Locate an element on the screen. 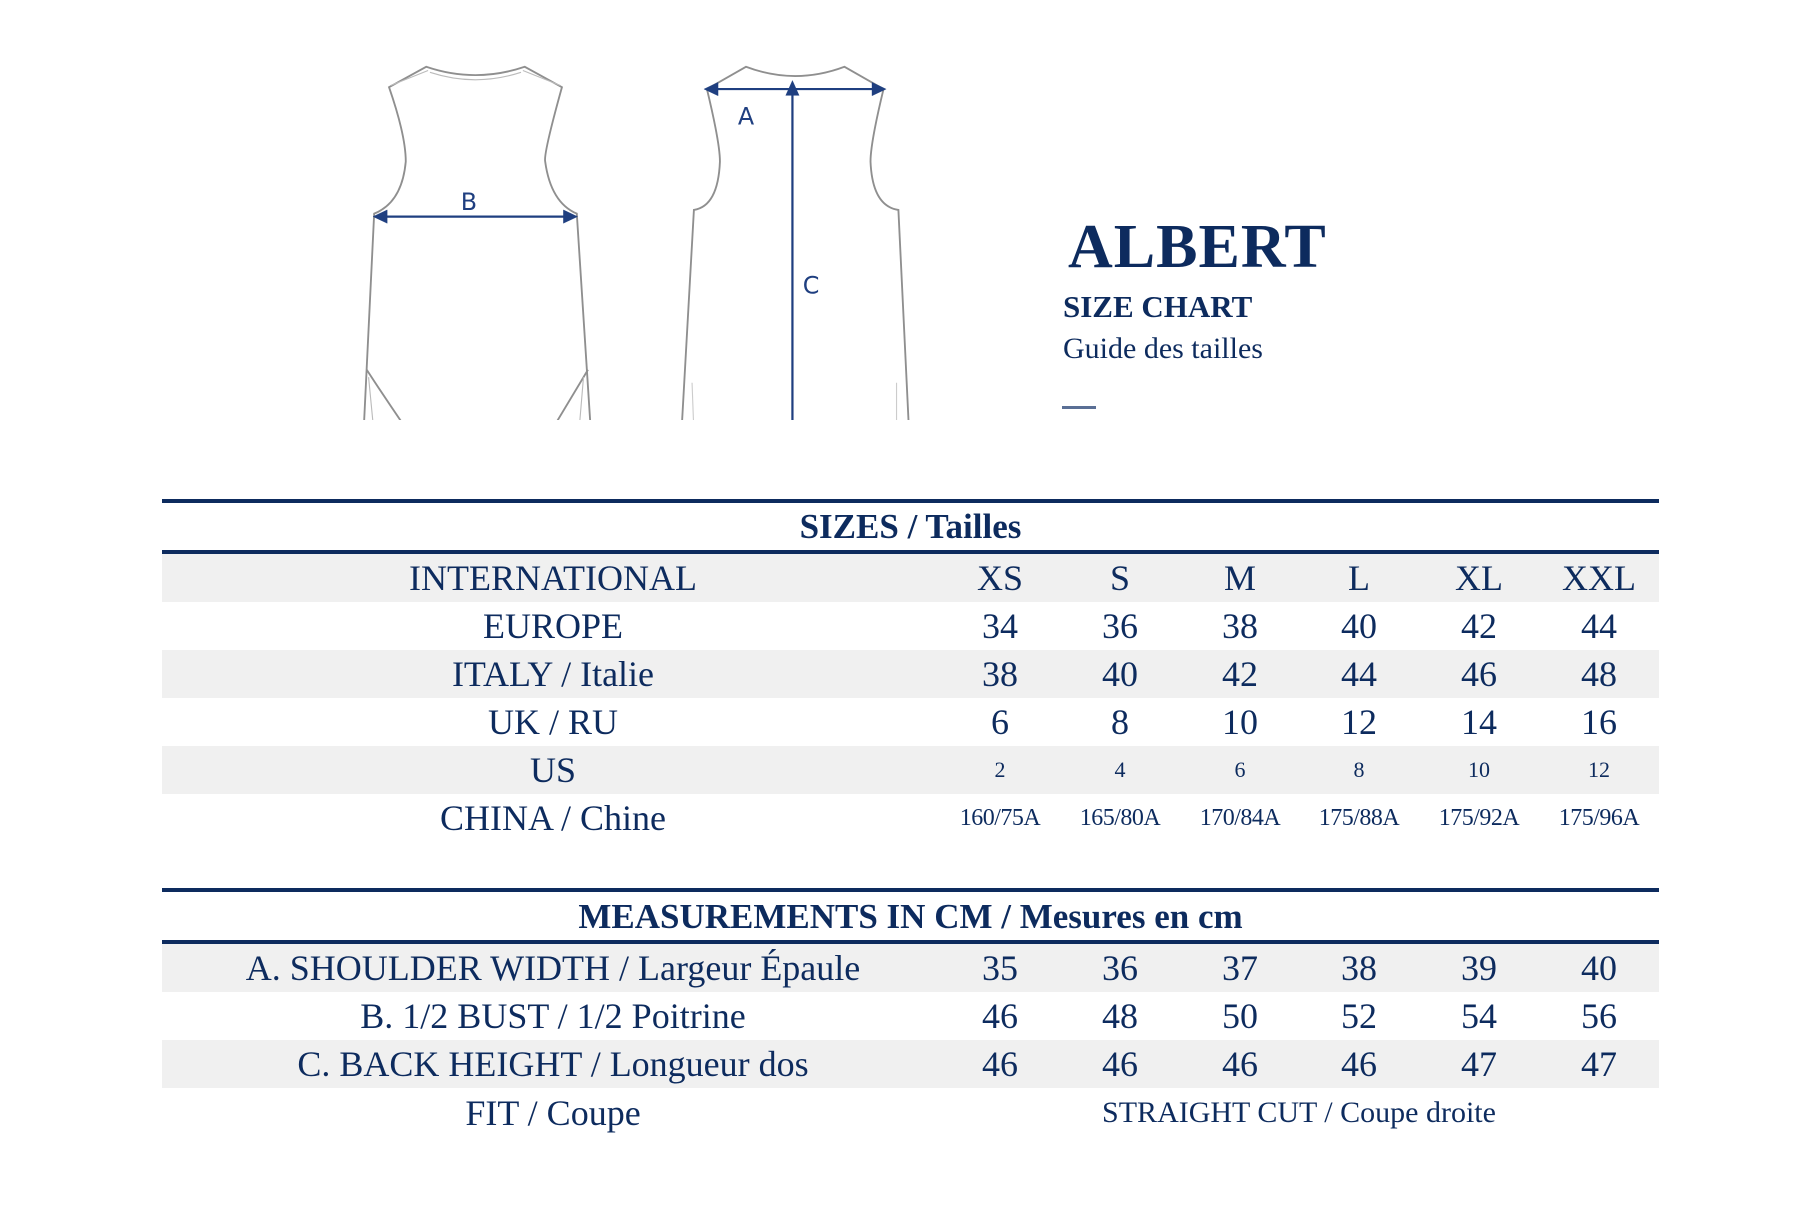  row-label: CHINA / Chine is located at coordinates (552, 818).